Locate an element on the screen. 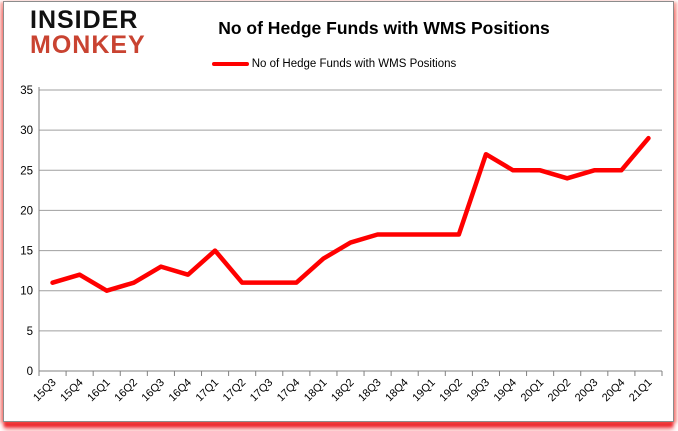 This screenshot has width=678, height=431. x-axis-label: 18Q1 is located at coordinates (316, 391).